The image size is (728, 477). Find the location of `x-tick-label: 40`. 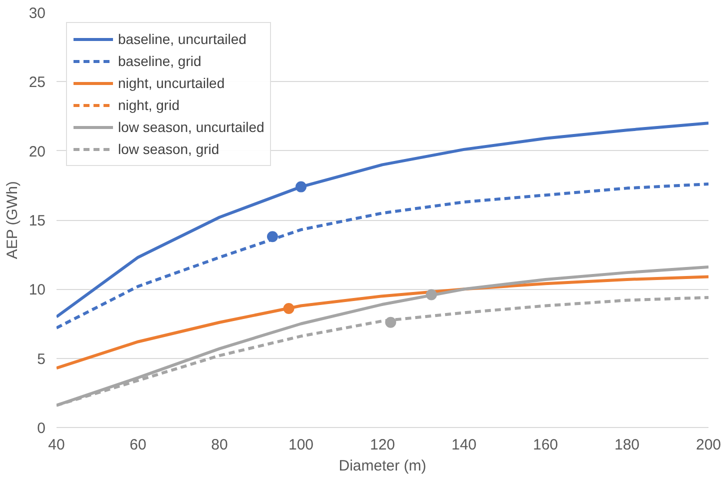

x-tick-label: 40 is located at coordinates (56, 445).